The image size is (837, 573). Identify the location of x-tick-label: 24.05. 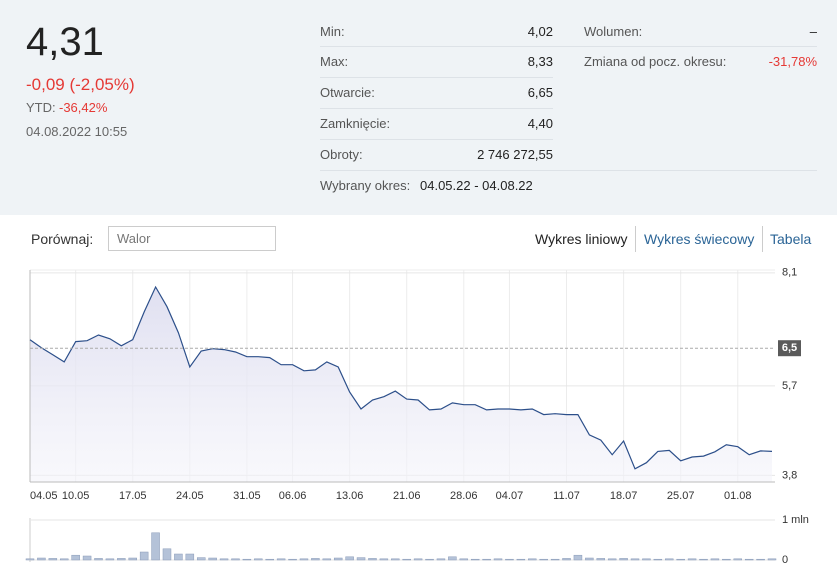
(190, 496).